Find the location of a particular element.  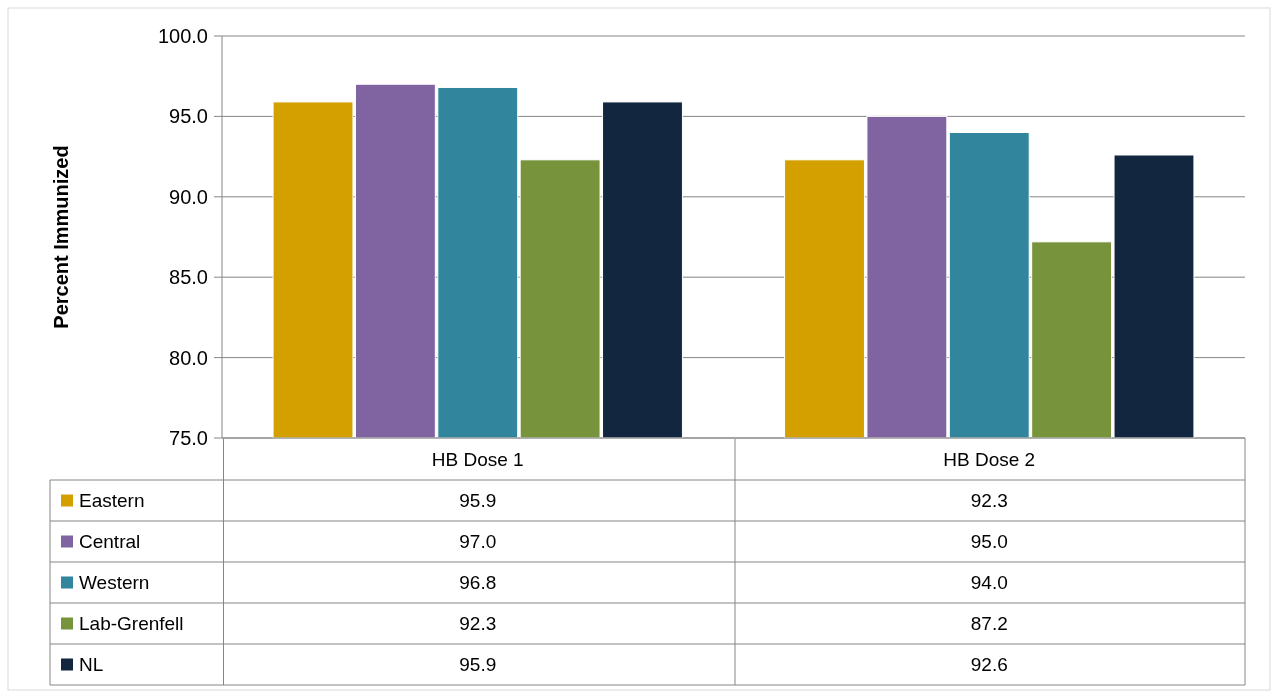

data-label: 97.0 is located at coordinates (478, 542).